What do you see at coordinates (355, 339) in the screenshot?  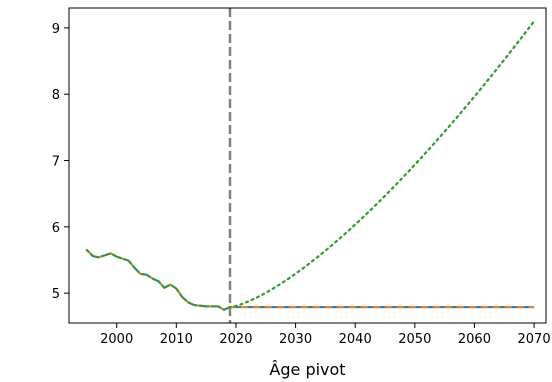 I see `x-tick-label: 2040` at bounding box center [355, 339].